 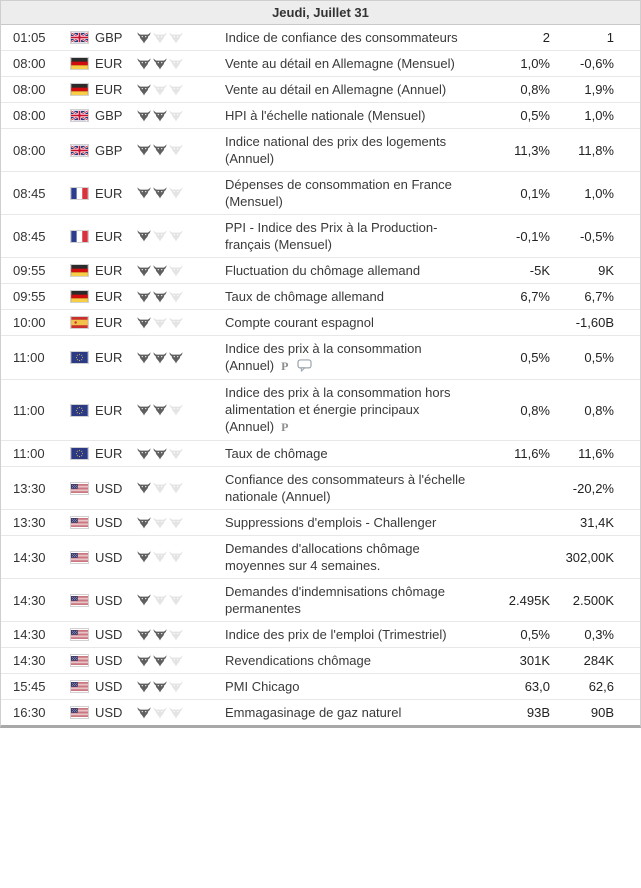 I want to click on event-name: Fluctuation du chômage allemand, so click(x=323, y=270).